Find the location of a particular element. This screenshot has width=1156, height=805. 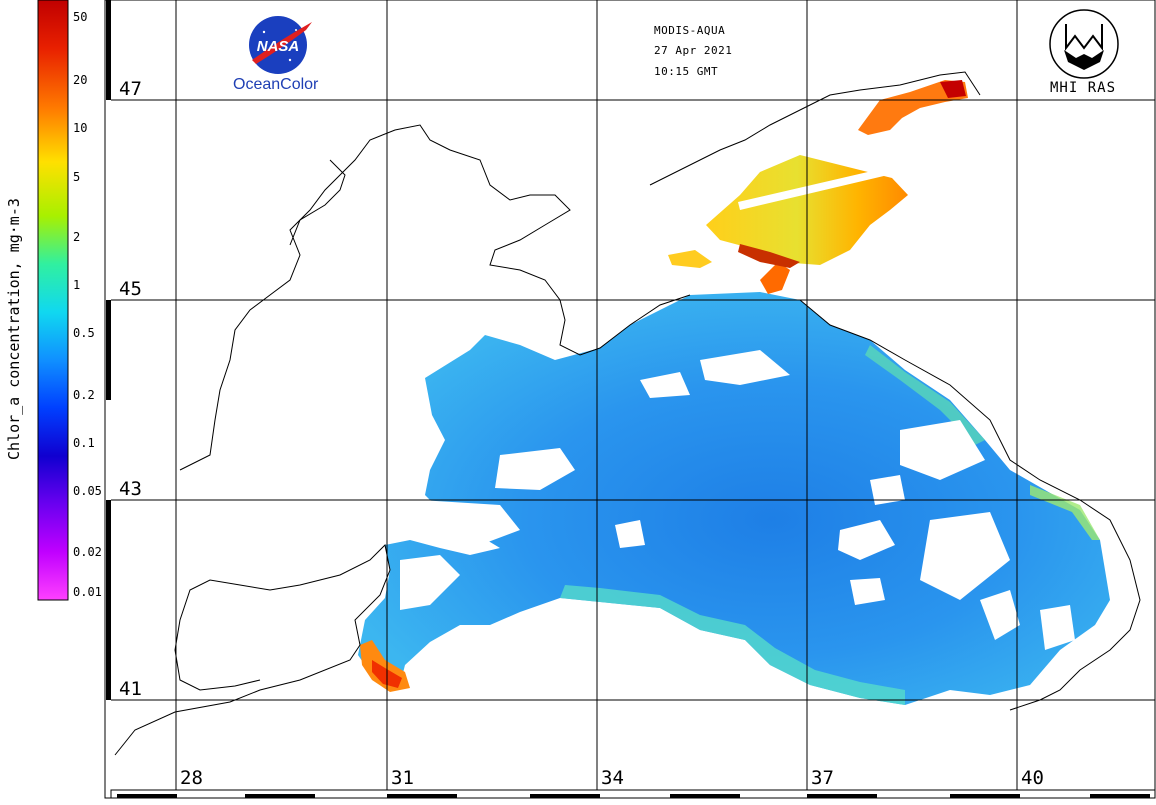

legend-tick: 0.01 is located at coordinates (87, 592).